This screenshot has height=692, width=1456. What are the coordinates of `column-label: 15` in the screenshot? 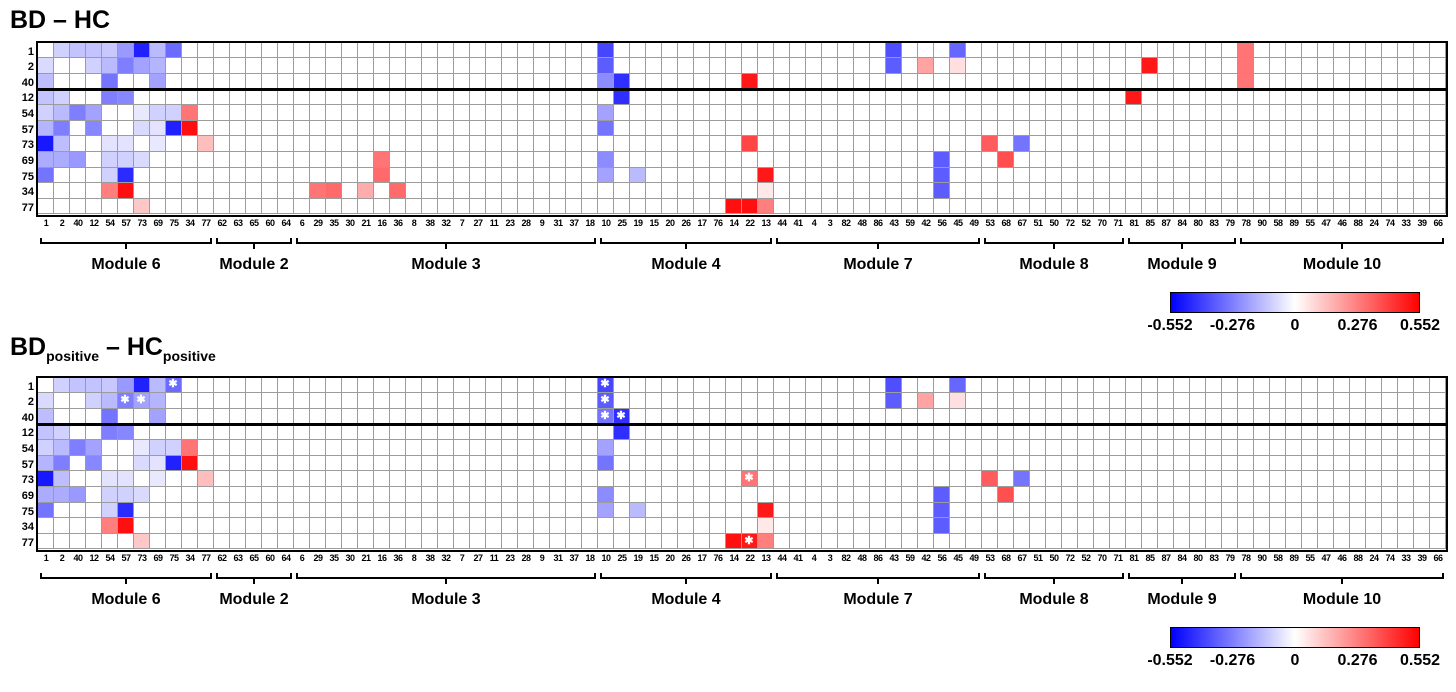 It's located at (654, 223).